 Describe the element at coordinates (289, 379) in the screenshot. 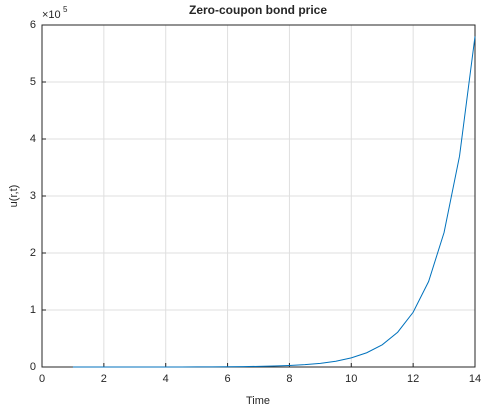

I see `x-tick-label: 8` at that location.